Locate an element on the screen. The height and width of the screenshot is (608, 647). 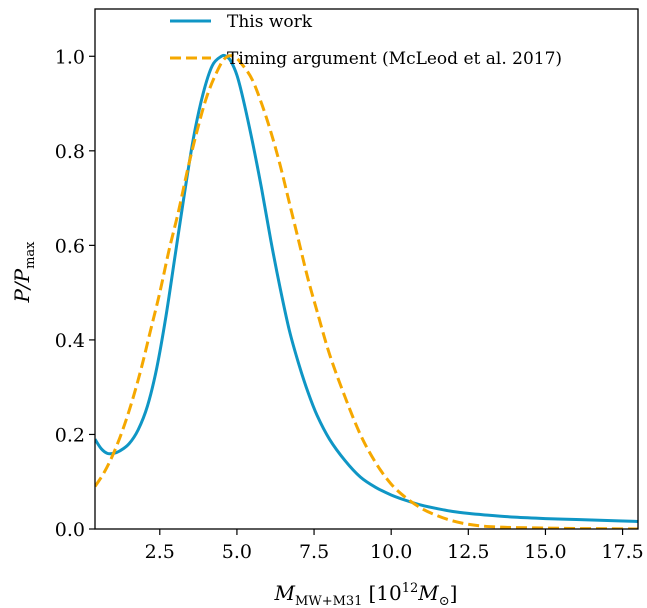
x-tick-label: 7.5 is located at coordinates (314, 552).